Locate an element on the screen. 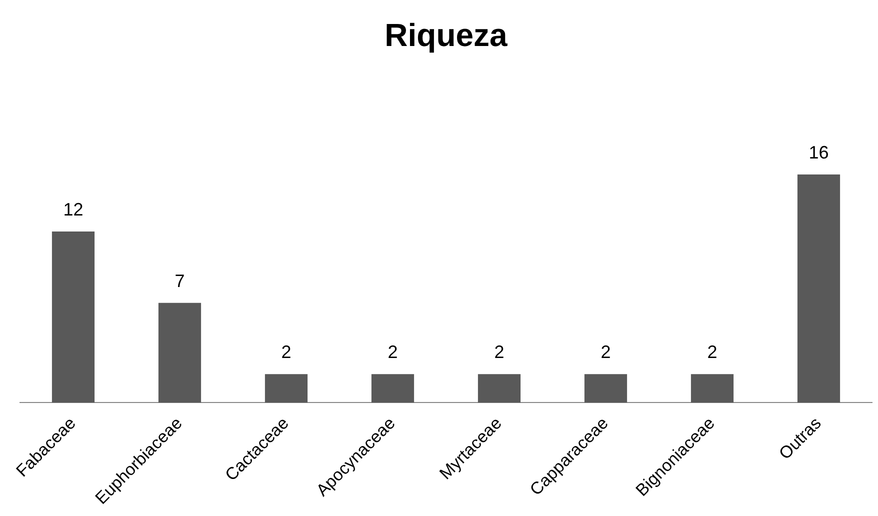  chart-title: Riqueza is located at coordinates (446, 35).